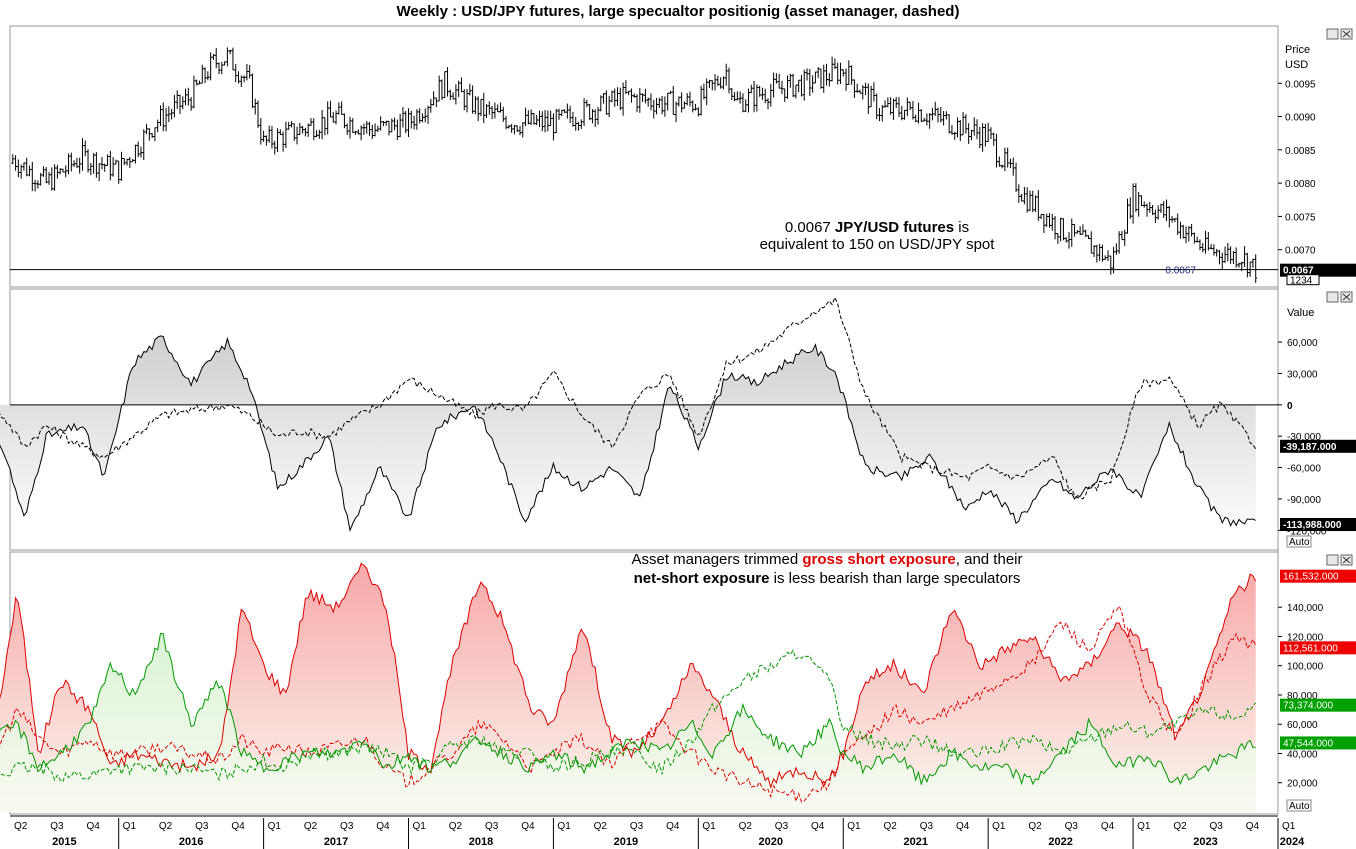 This screenshot has width=1356, height=849. I want to click on x-year-label: 2024, so click(1292, 842).